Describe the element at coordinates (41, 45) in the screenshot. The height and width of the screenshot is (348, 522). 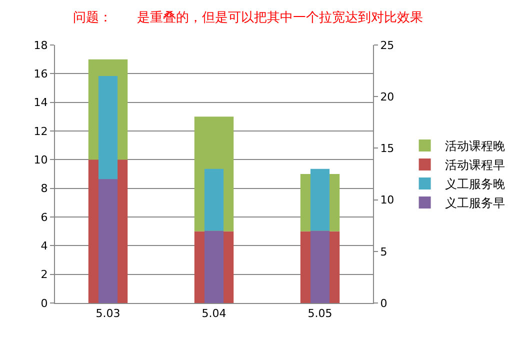
I see `y-tick-label: 18` at that location.